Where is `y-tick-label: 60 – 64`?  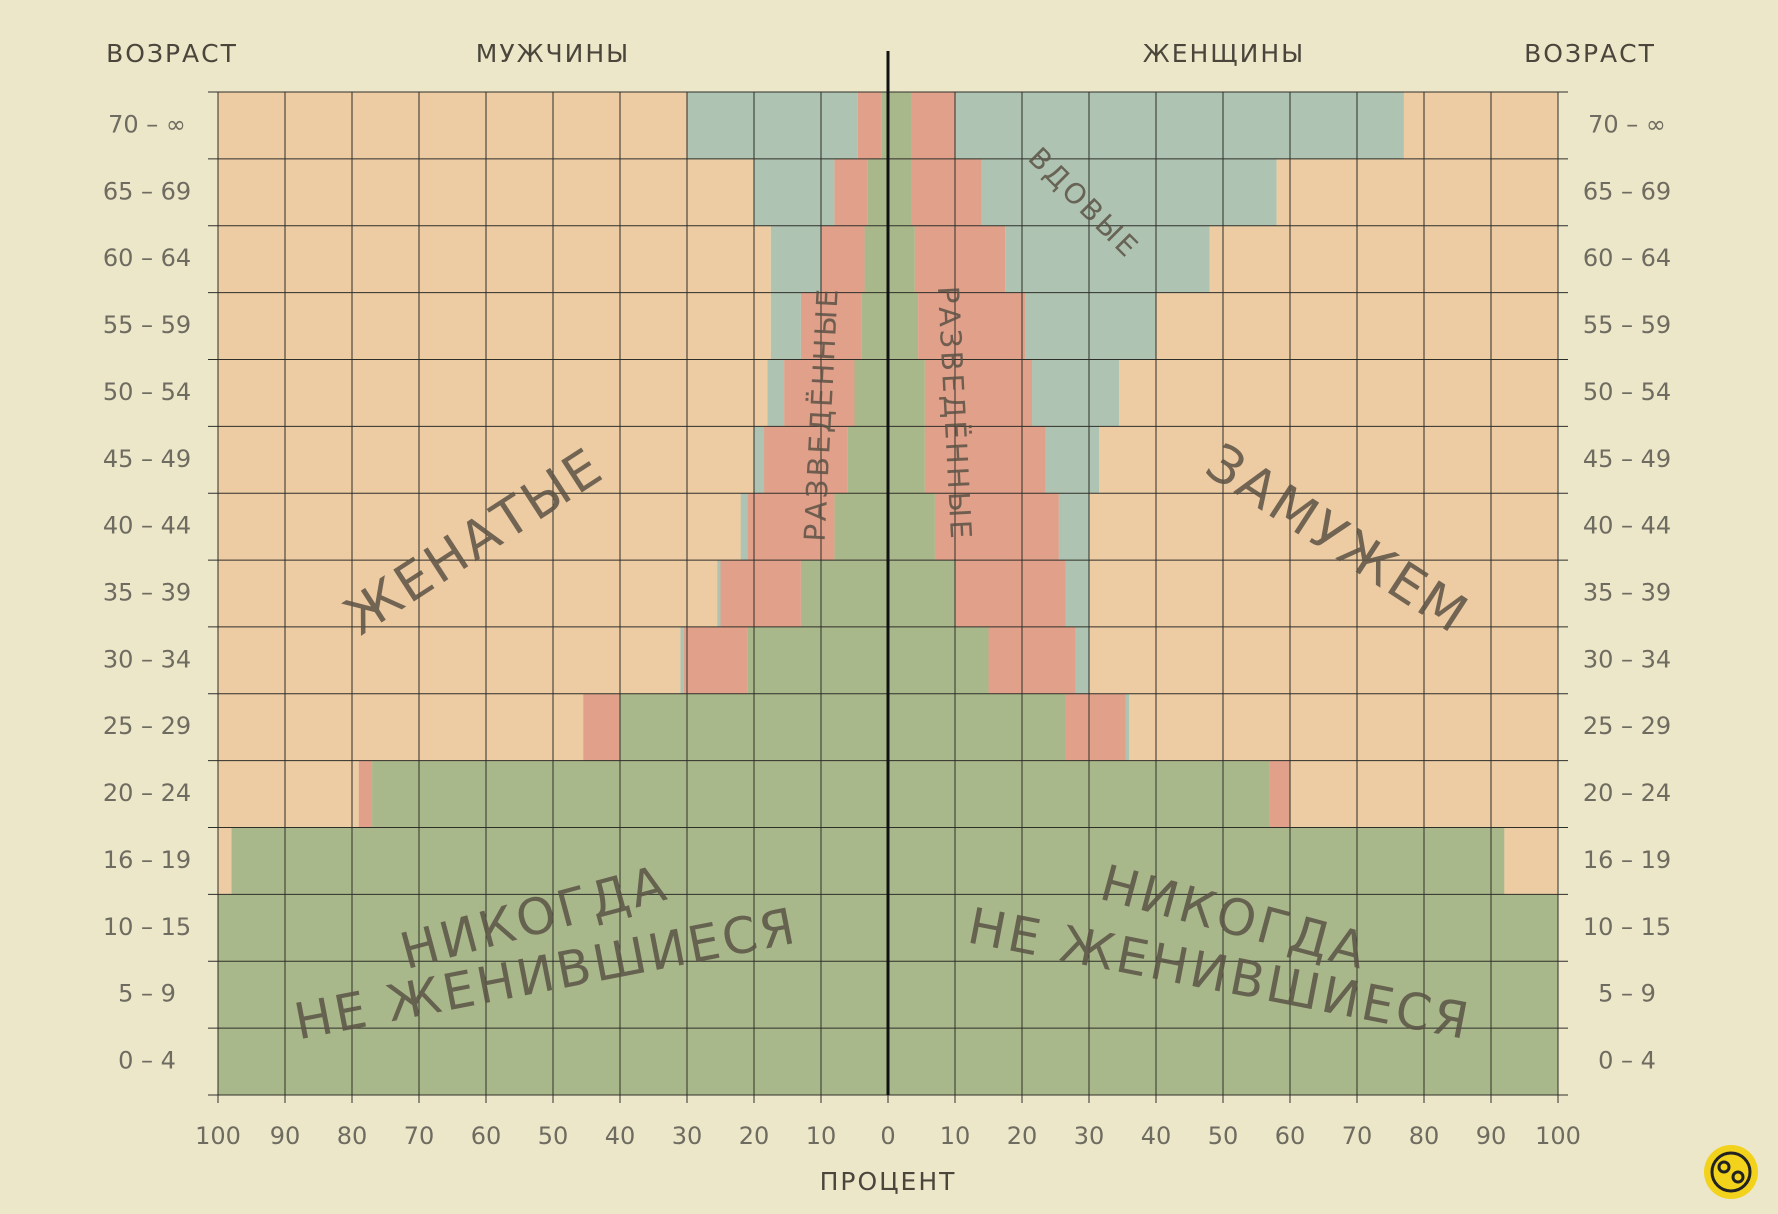
y-tick-label: 60 – 64 is located at coordinates (1627, 258).